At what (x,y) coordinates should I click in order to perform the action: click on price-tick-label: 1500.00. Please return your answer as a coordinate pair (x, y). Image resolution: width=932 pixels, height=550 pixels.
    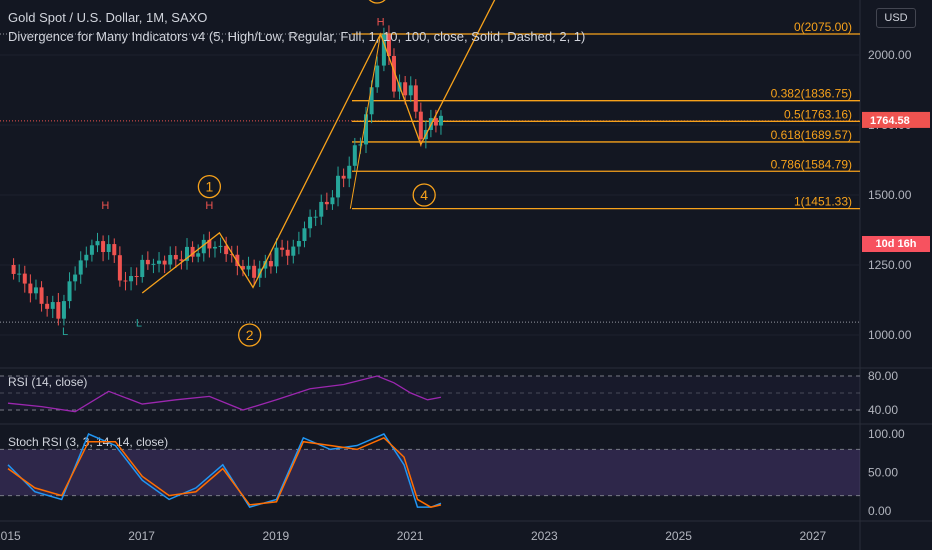
    Looking at the image, I should click on (890, 195).